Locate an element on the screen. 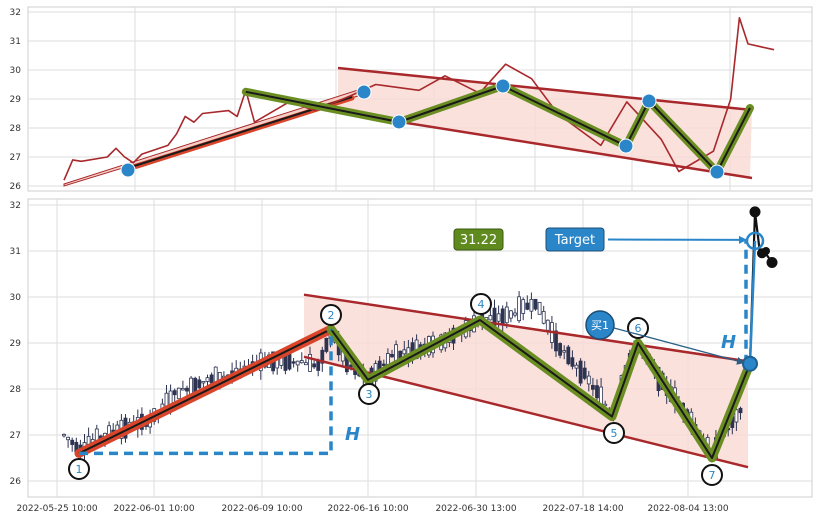  detail-y-tick-label: 29 is located at coordinates (16, 344).